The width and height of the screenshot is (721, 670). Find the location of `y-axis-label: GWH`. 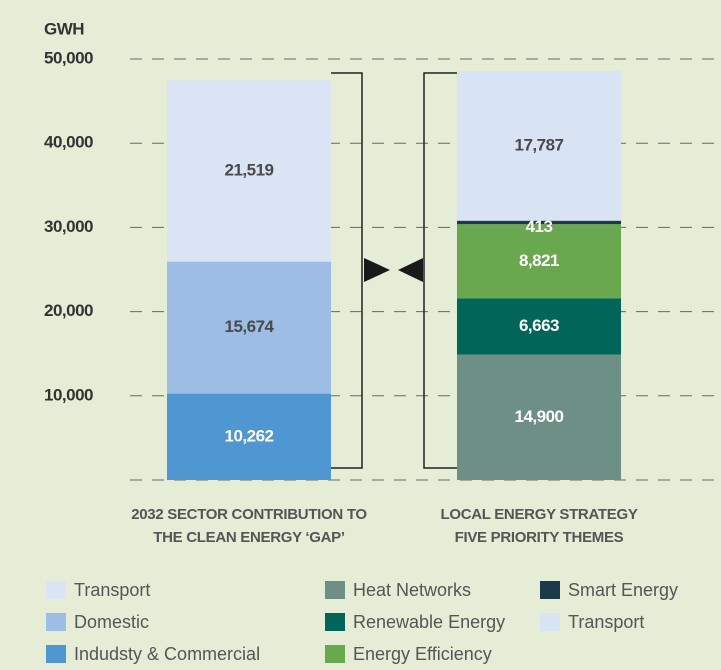

y-axis-label: GWH is located at coordinates (64, 28).